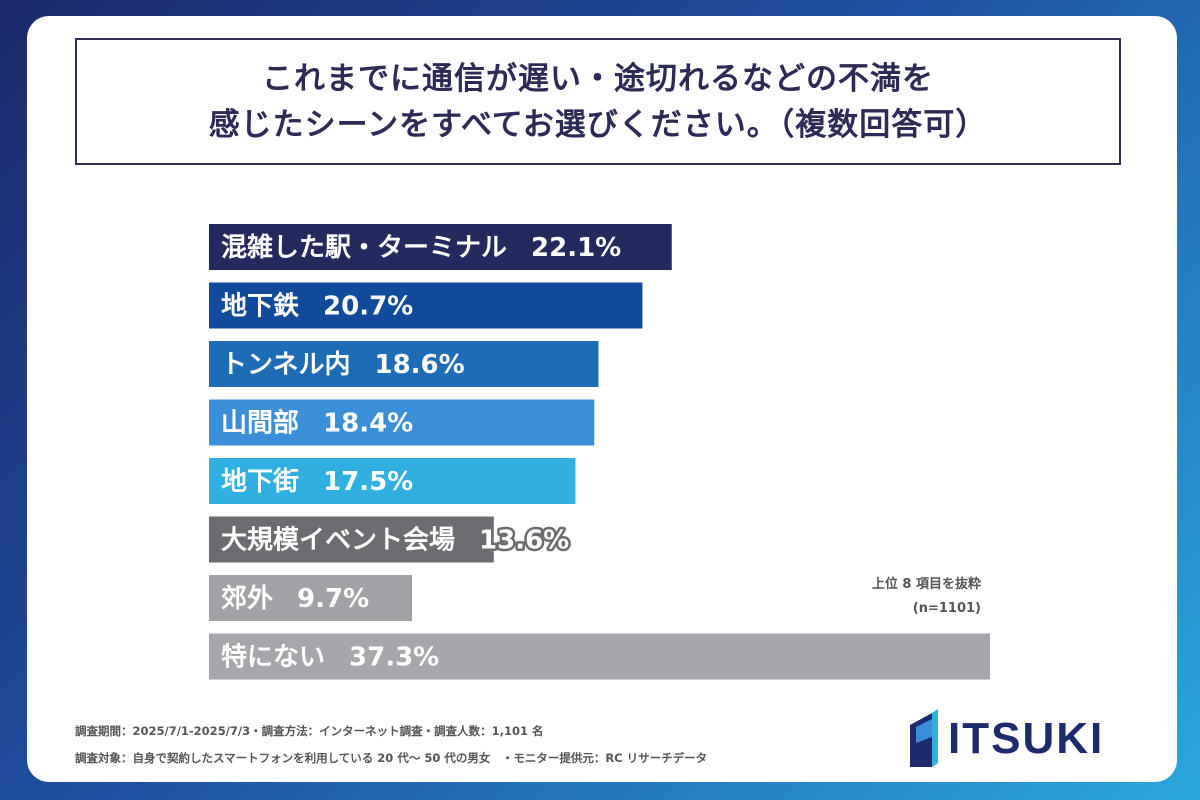  Describe the element at coordinates (946, 608) in the screenshot. I see `sample-size-note: (n=1101)` at that location.